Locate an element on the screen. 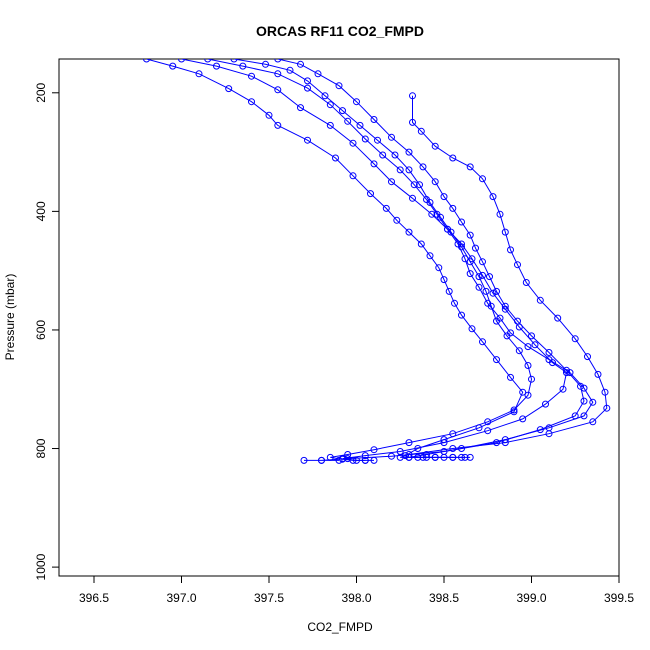 The image size is (650, 650). x-axis-label: CO2_FMPD is located at coordinates (340, 627).